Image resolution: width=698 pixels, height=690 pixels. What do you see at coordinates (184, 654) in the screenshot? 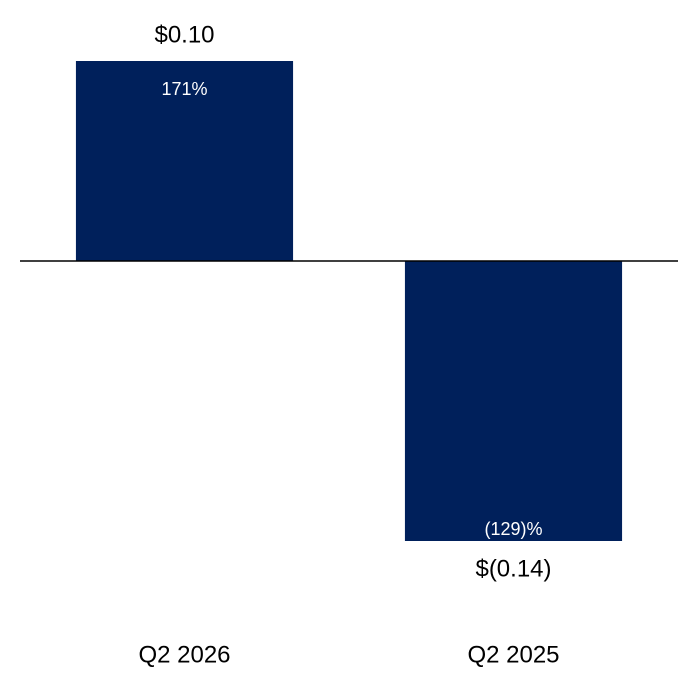
I see `x-tick-label: Q2 2026` at bounding box center [184, 654].